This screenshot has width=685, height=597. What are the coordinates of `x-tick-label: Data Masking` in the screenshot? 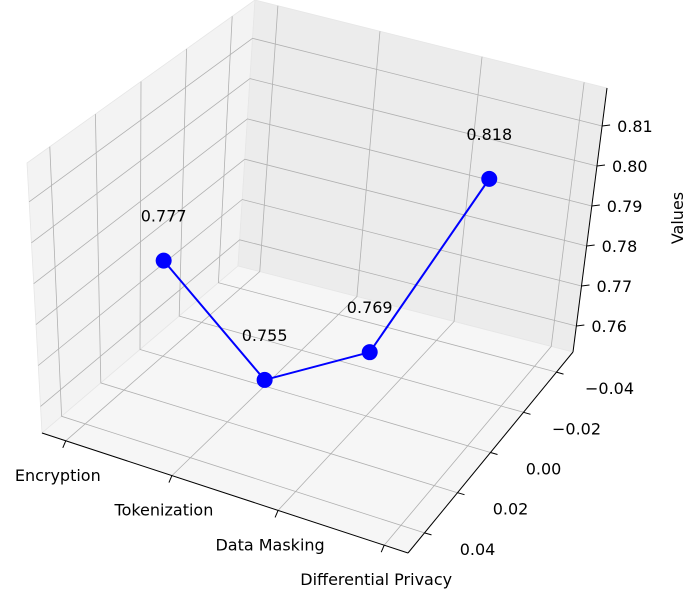 It's located at (269, 544).